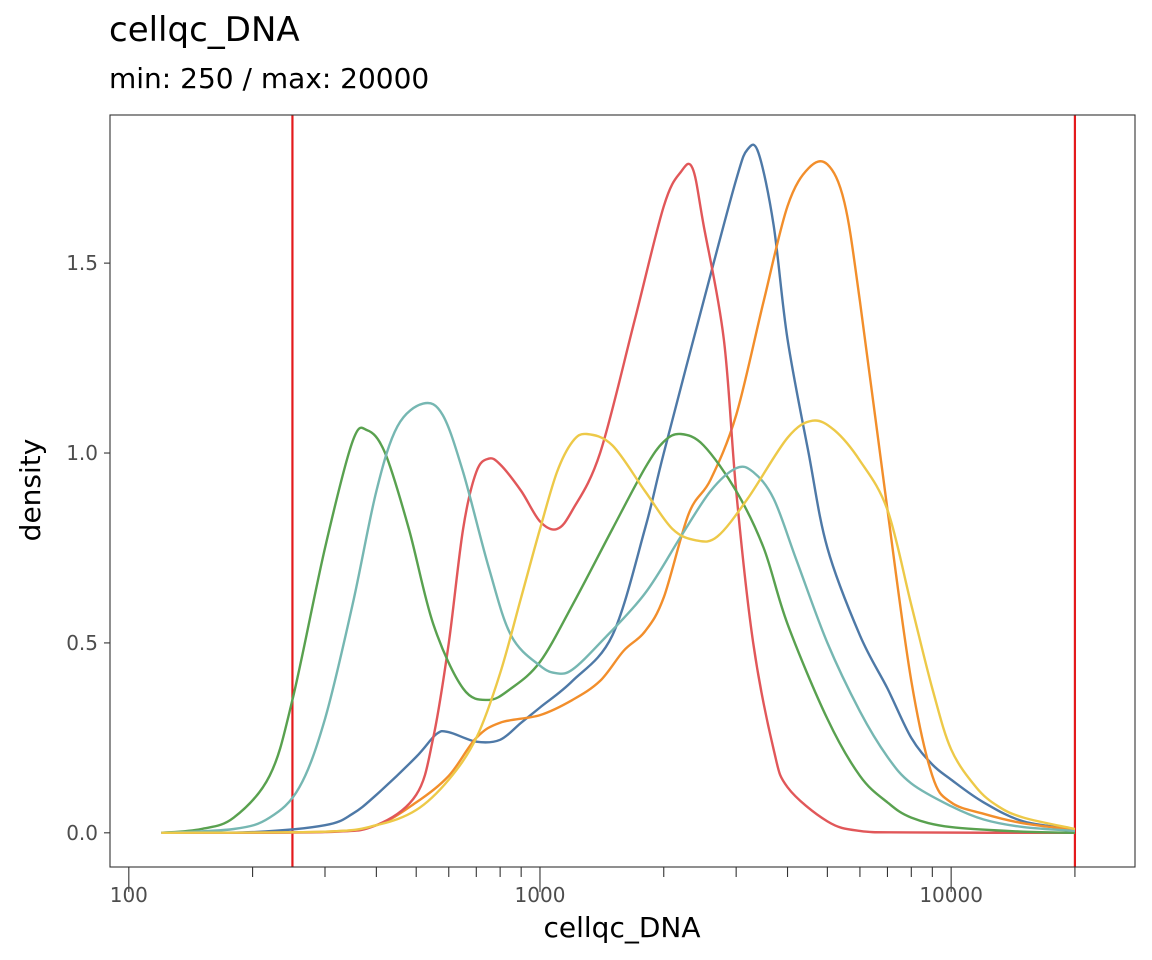 This screenshot has width=1152, height=960. Describe the element at coordinates (82, 453) in the screenshot. I see `y-tick-label: 1.0` at that location.